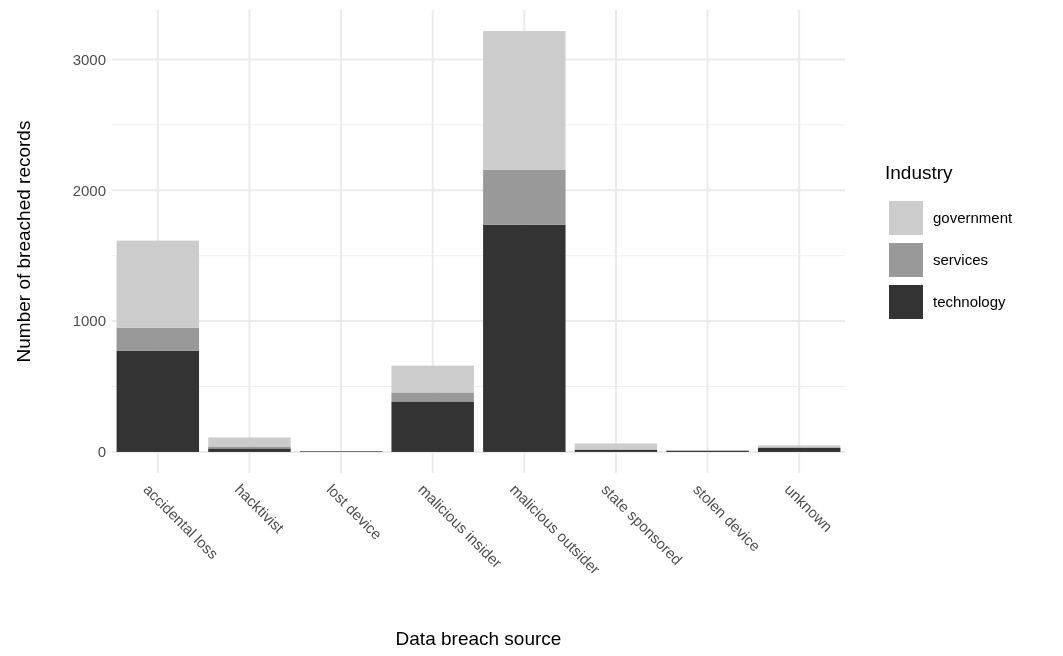 The width and height of the screenshot is (1063, 656). I want to click on legend-title: Industry, so click(919, 172).